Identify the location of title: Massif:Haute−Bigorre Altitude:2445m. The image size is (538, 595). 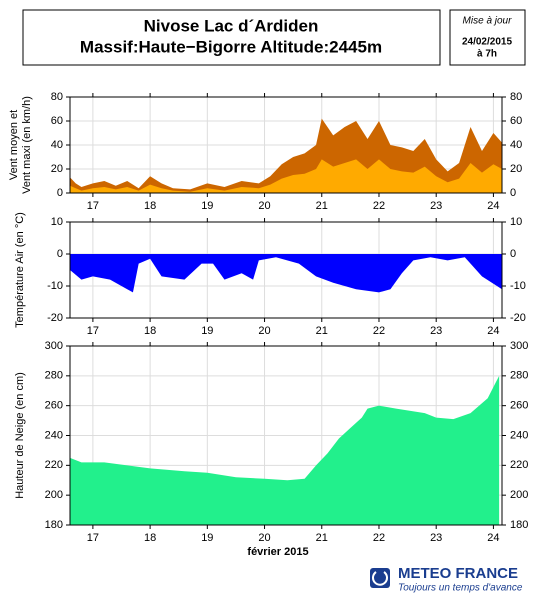
(231, 46).